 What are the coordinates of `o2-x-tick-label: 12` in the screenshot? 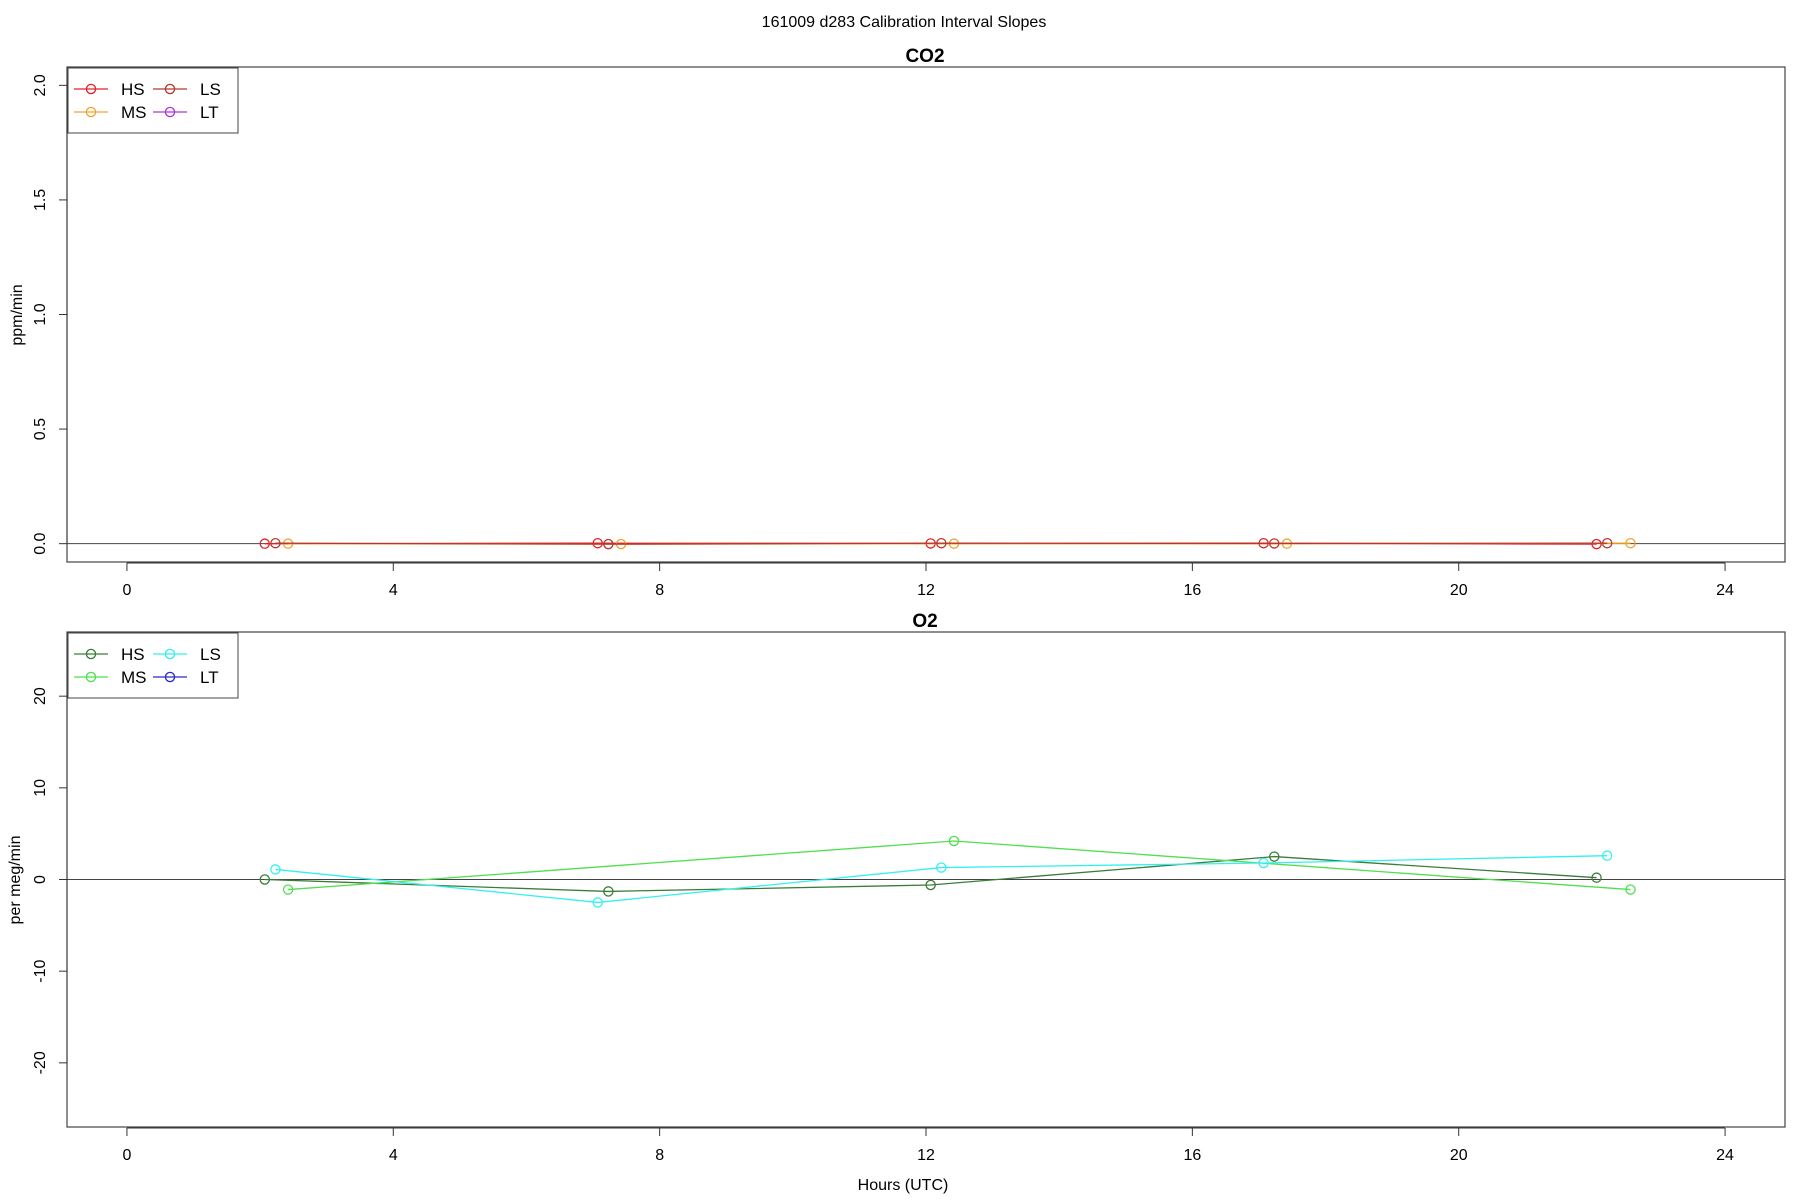 It's located at (926, 1155).